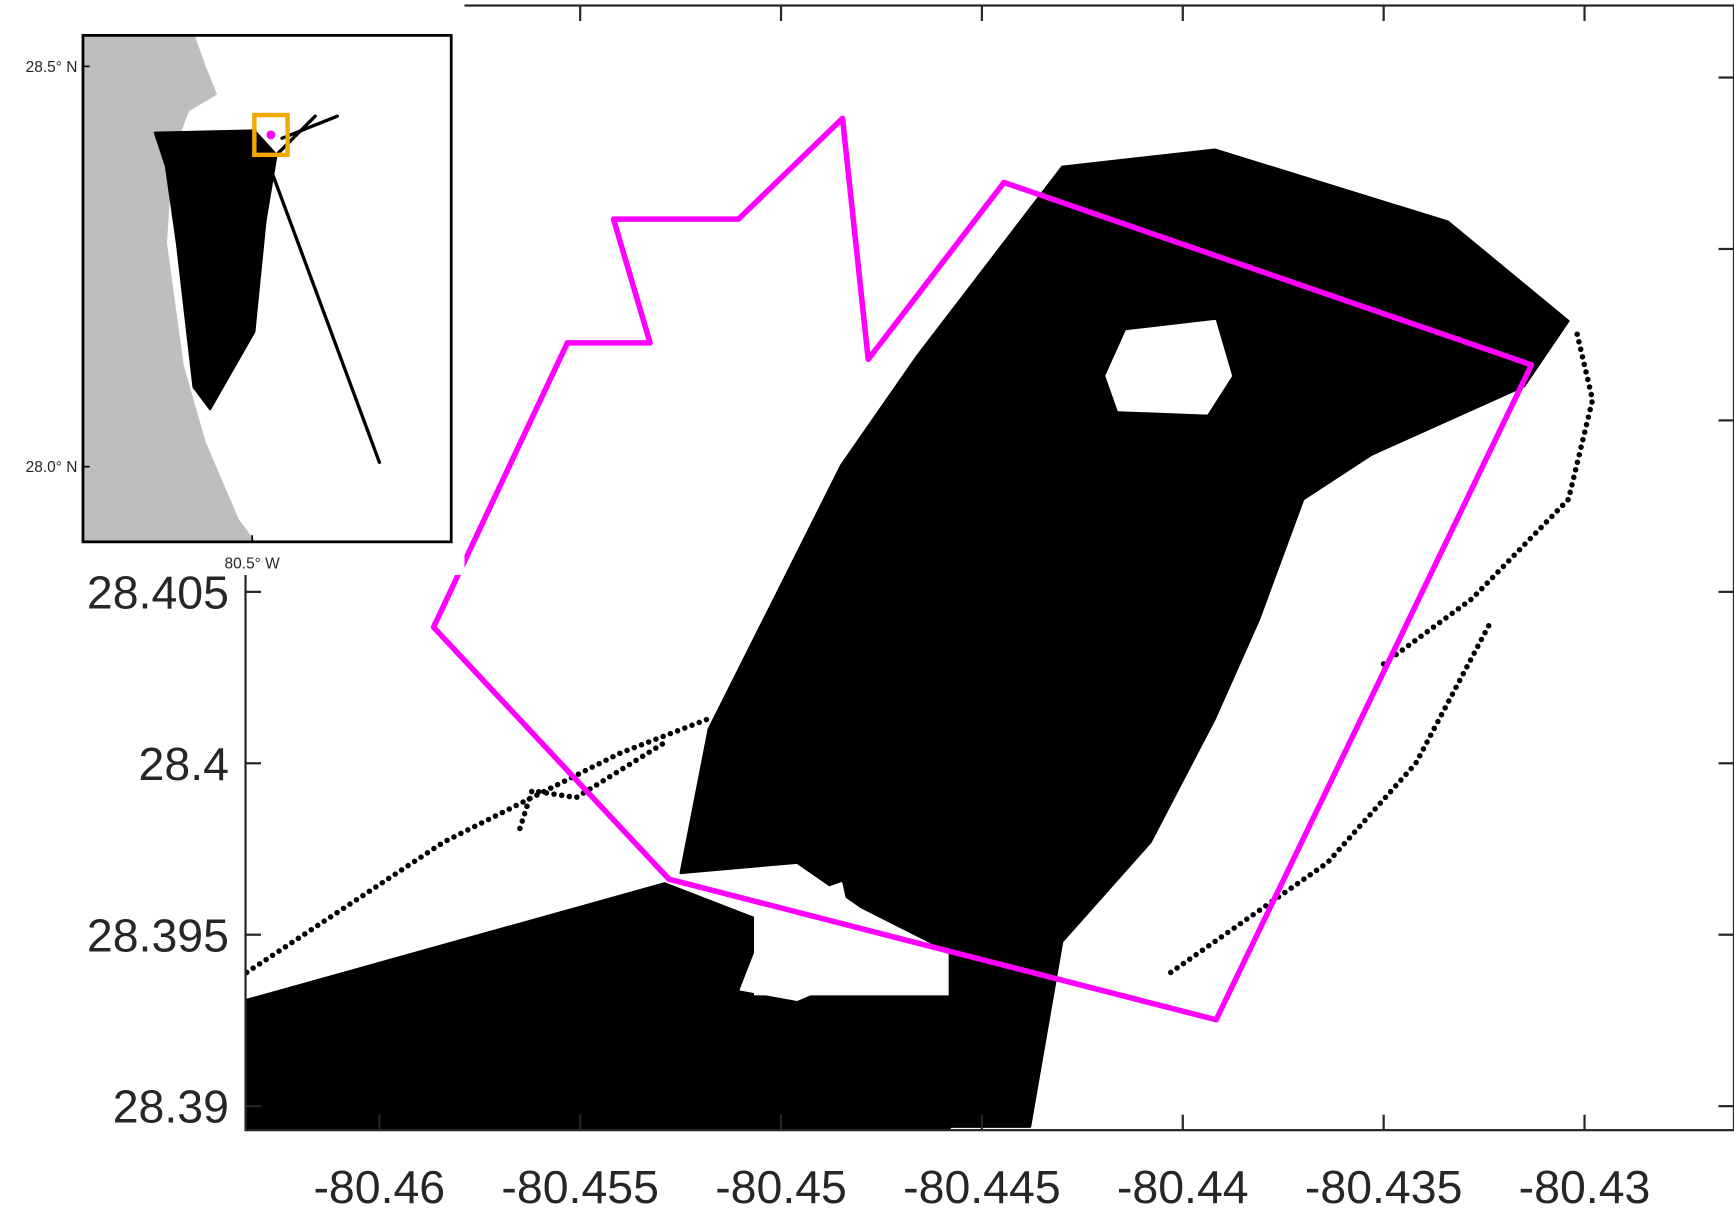  Describe the element at coordinates (379, 1185) in the screenshot. I see `x-tick-label: -80.46` at that location.